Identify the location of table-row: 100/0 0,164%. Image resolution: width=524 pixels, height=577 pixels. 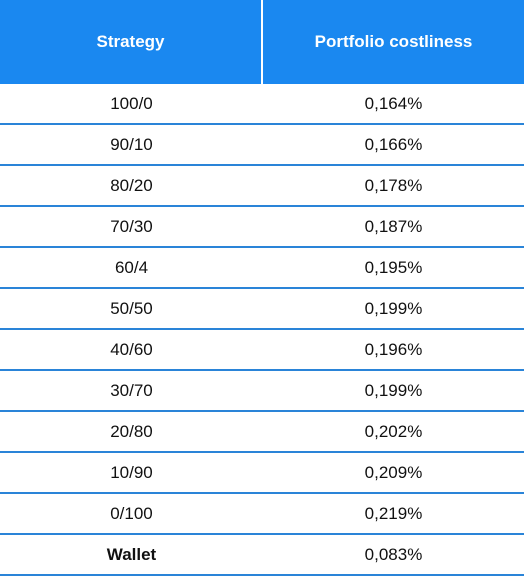
(262, 104).